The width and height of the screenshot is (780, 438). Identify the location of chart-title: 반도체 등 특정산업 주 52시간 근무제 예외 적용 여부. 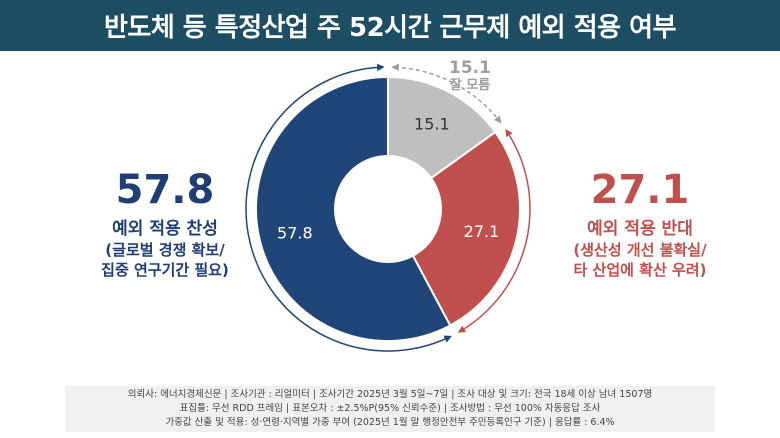
(390, 28).